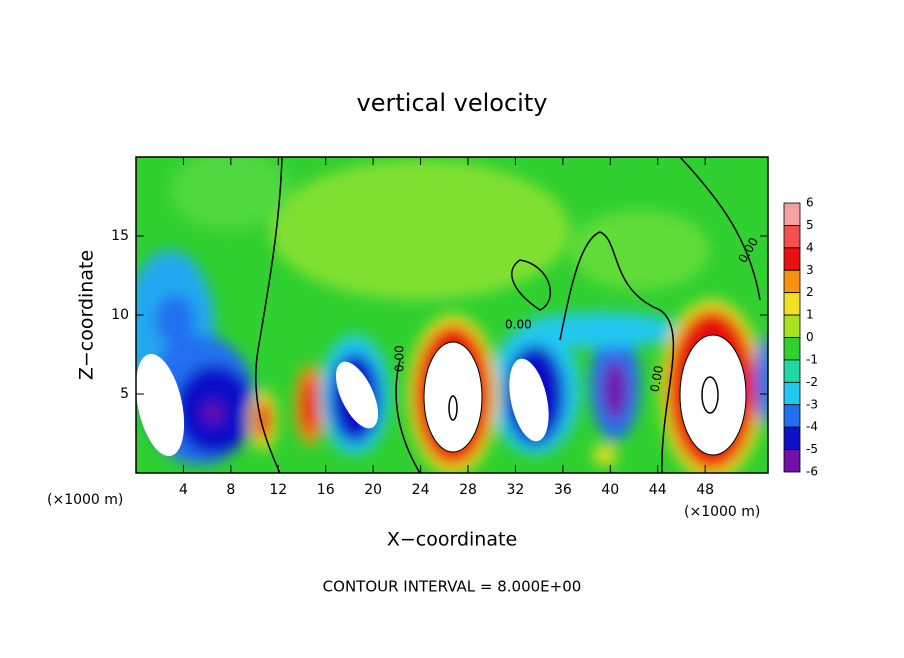 This screenshot has height=658, width=904. I want to click on colorbar-label: -6, so click(812, 472).